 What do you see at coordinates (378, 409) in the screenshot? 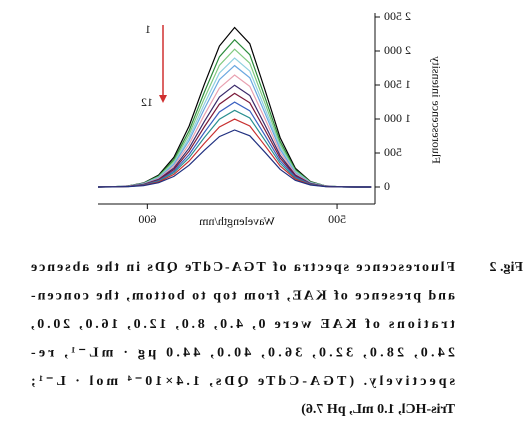
I see `caption-line: Tris-HCl, 1.0 mL, pH 7.6)` at bounding box center [378, 409].